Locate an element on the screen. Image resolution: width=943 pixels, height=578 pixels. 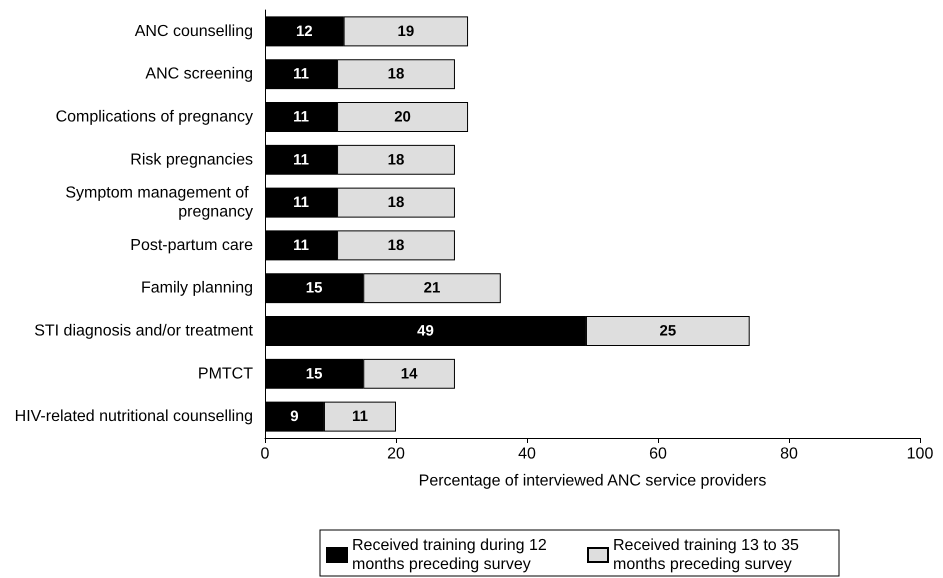
y-tick-label: Complications of pregnancy is located at coordinates (154, 117).